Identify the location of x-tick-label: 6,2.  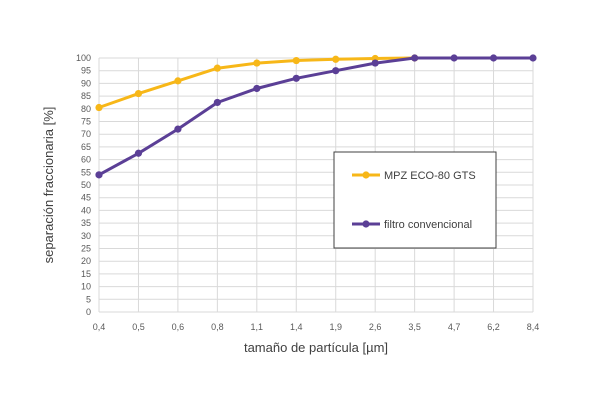
(493, 327).